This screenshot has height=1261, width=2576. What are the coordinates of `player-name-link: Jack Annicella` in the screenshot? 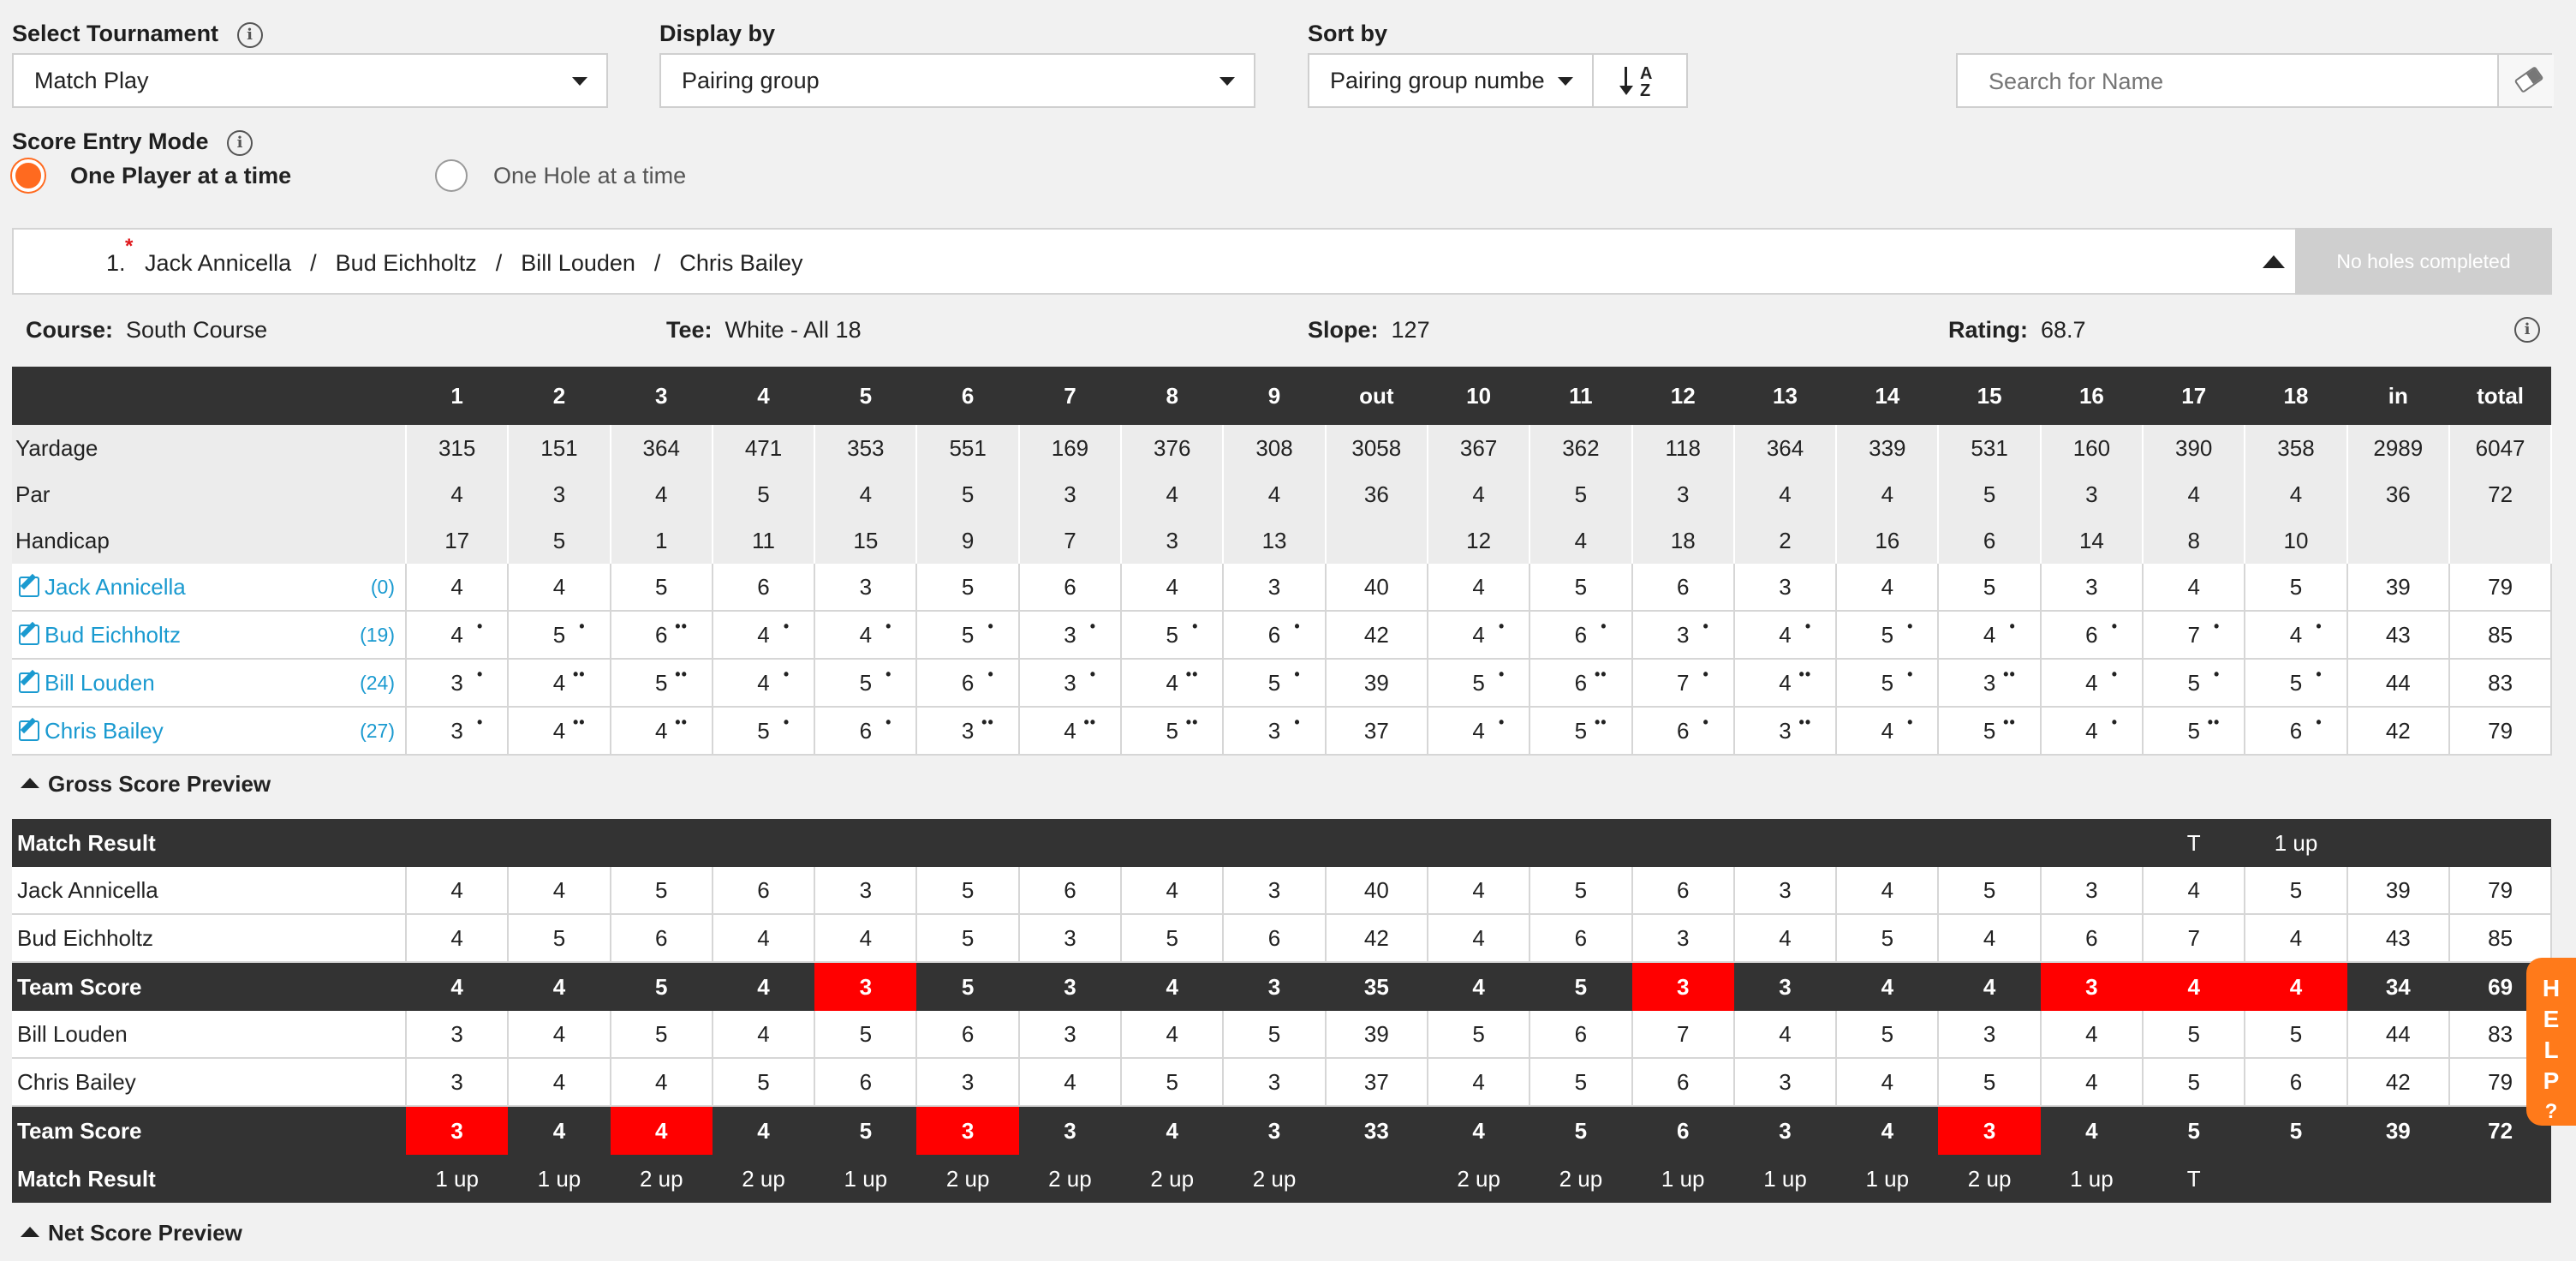 It's located at (116, 587).